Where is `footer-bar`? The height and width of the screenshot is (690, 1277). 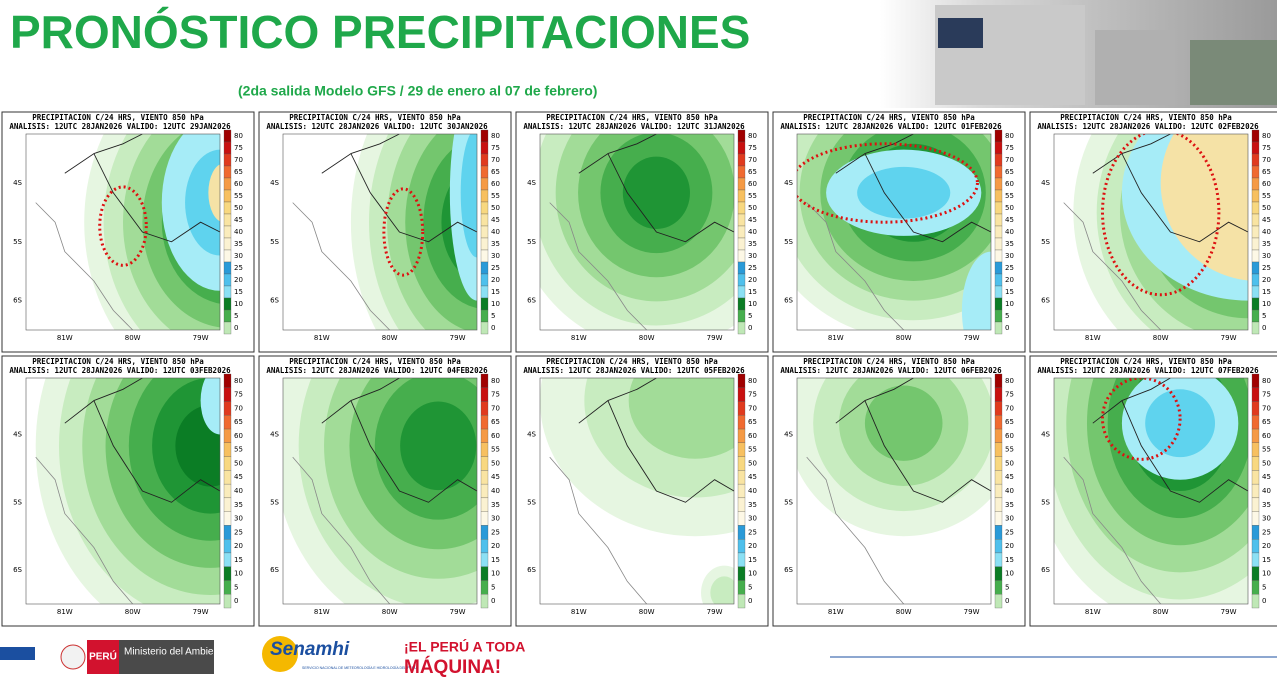 footer-bar is located at coordinates (17, 653).